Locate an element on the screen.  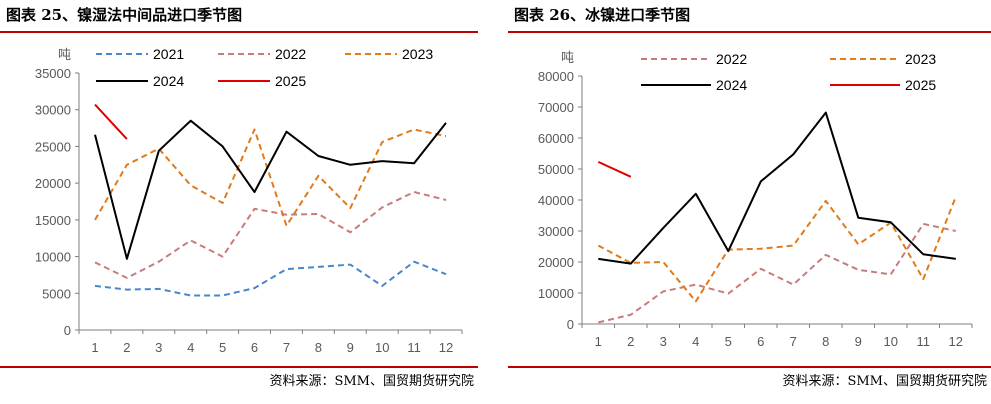
y-tick-label: 25000 is located at coordinates (53, 146).